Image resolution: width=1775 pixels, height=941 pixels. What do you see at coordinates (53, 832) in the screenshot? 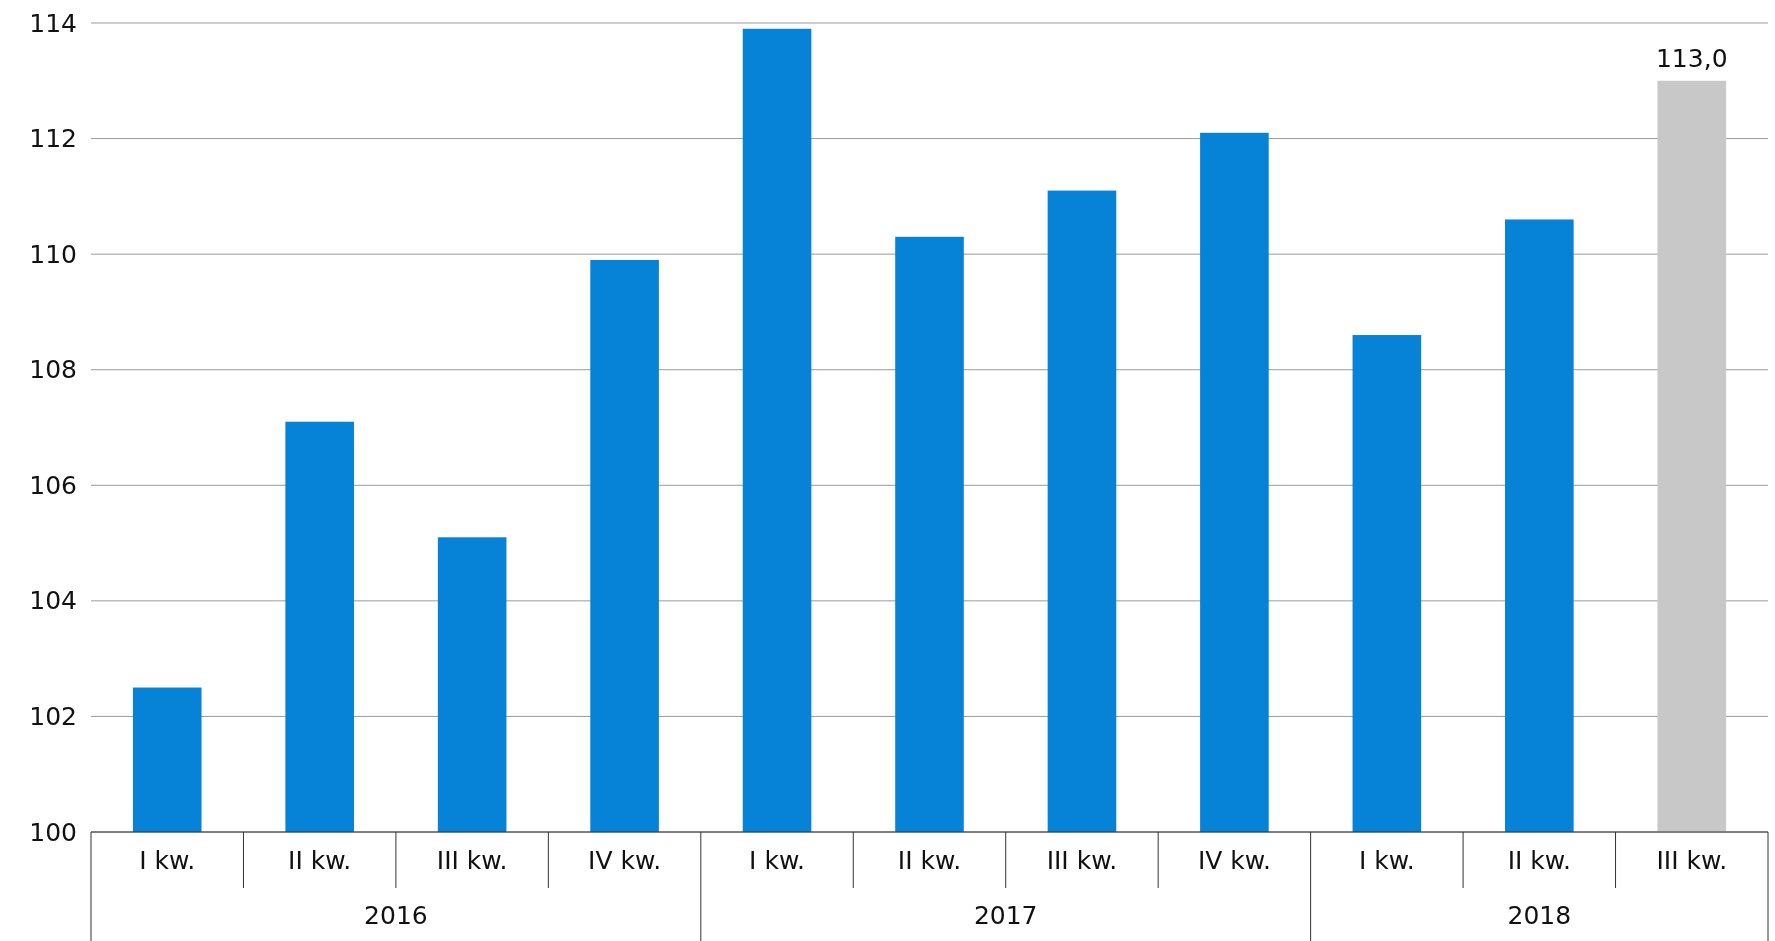
I see `y-tick-label: 100` at bounding box center [53, 832].